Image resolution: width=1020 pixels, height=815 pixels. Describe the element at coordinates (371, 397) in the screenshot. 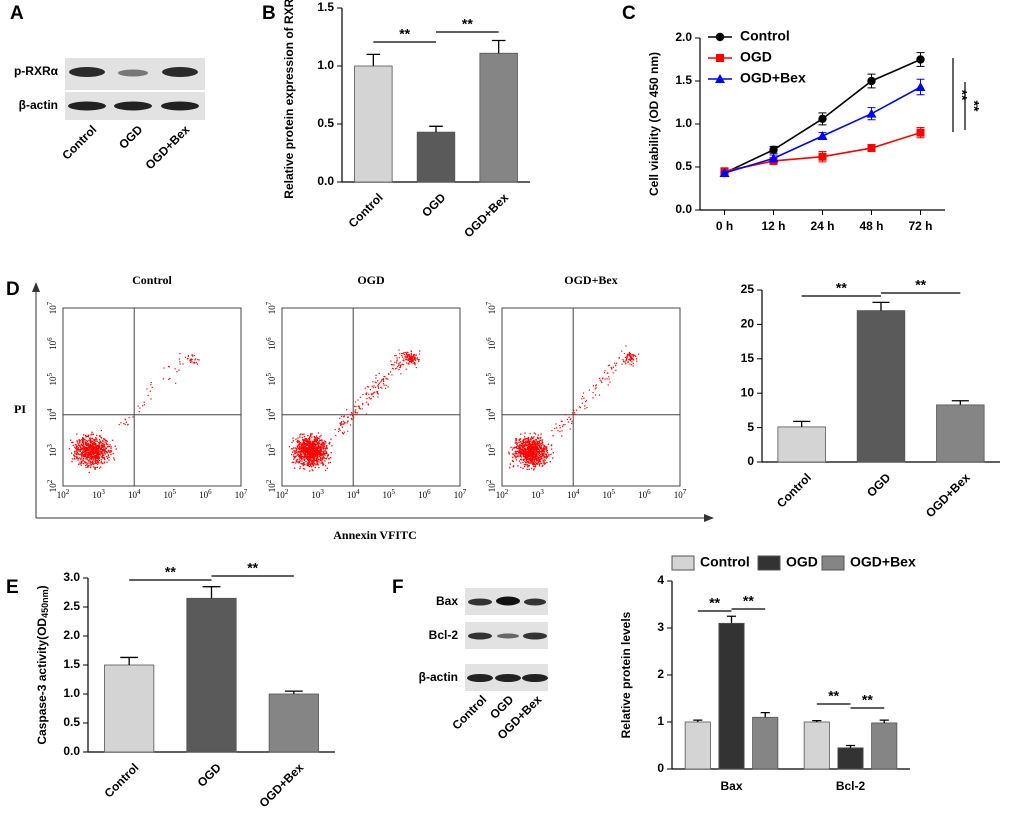

I see `flow-frame` at that location.